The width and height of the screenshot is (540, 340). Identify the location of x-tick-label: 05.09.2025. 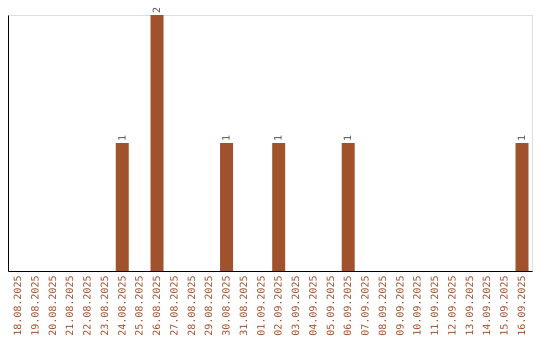
(331, 306).